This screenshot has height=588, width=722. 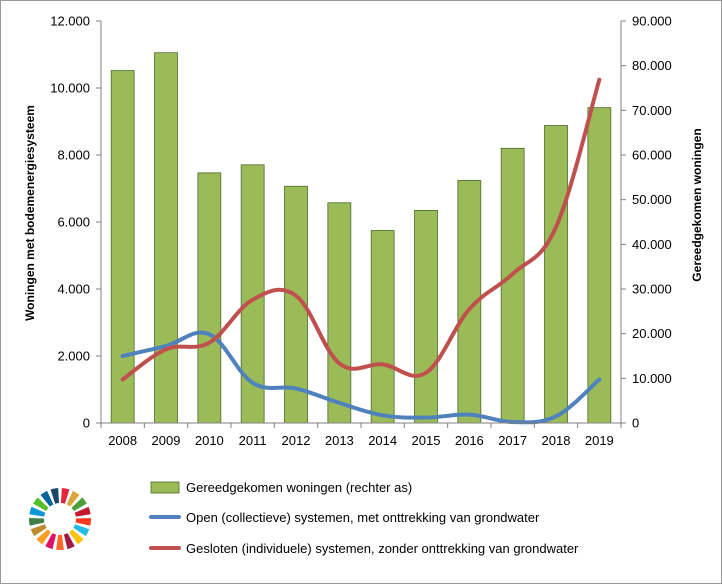 I want to click on bar-2019, so click(x=599, y=265).